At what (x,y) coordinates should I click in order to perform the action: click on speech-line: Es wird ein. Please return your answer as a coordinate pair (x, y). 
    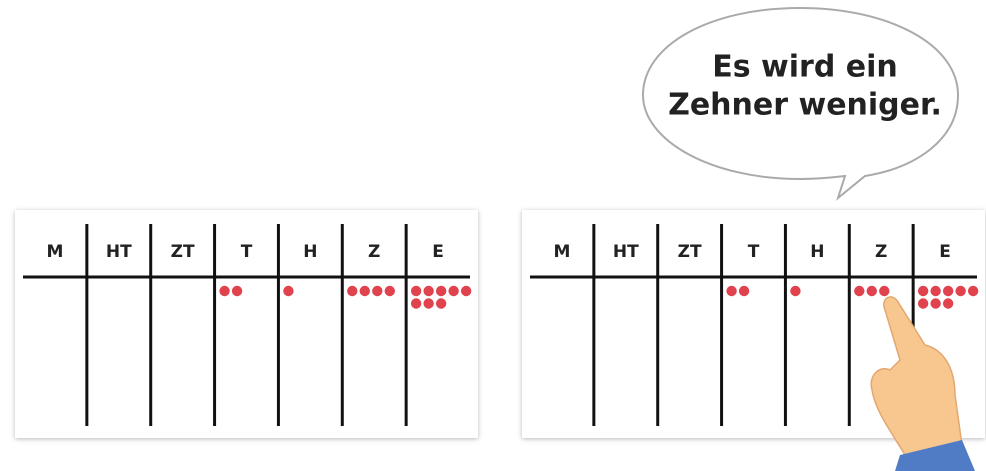
    Looking at the image, I should click on (805, 67).